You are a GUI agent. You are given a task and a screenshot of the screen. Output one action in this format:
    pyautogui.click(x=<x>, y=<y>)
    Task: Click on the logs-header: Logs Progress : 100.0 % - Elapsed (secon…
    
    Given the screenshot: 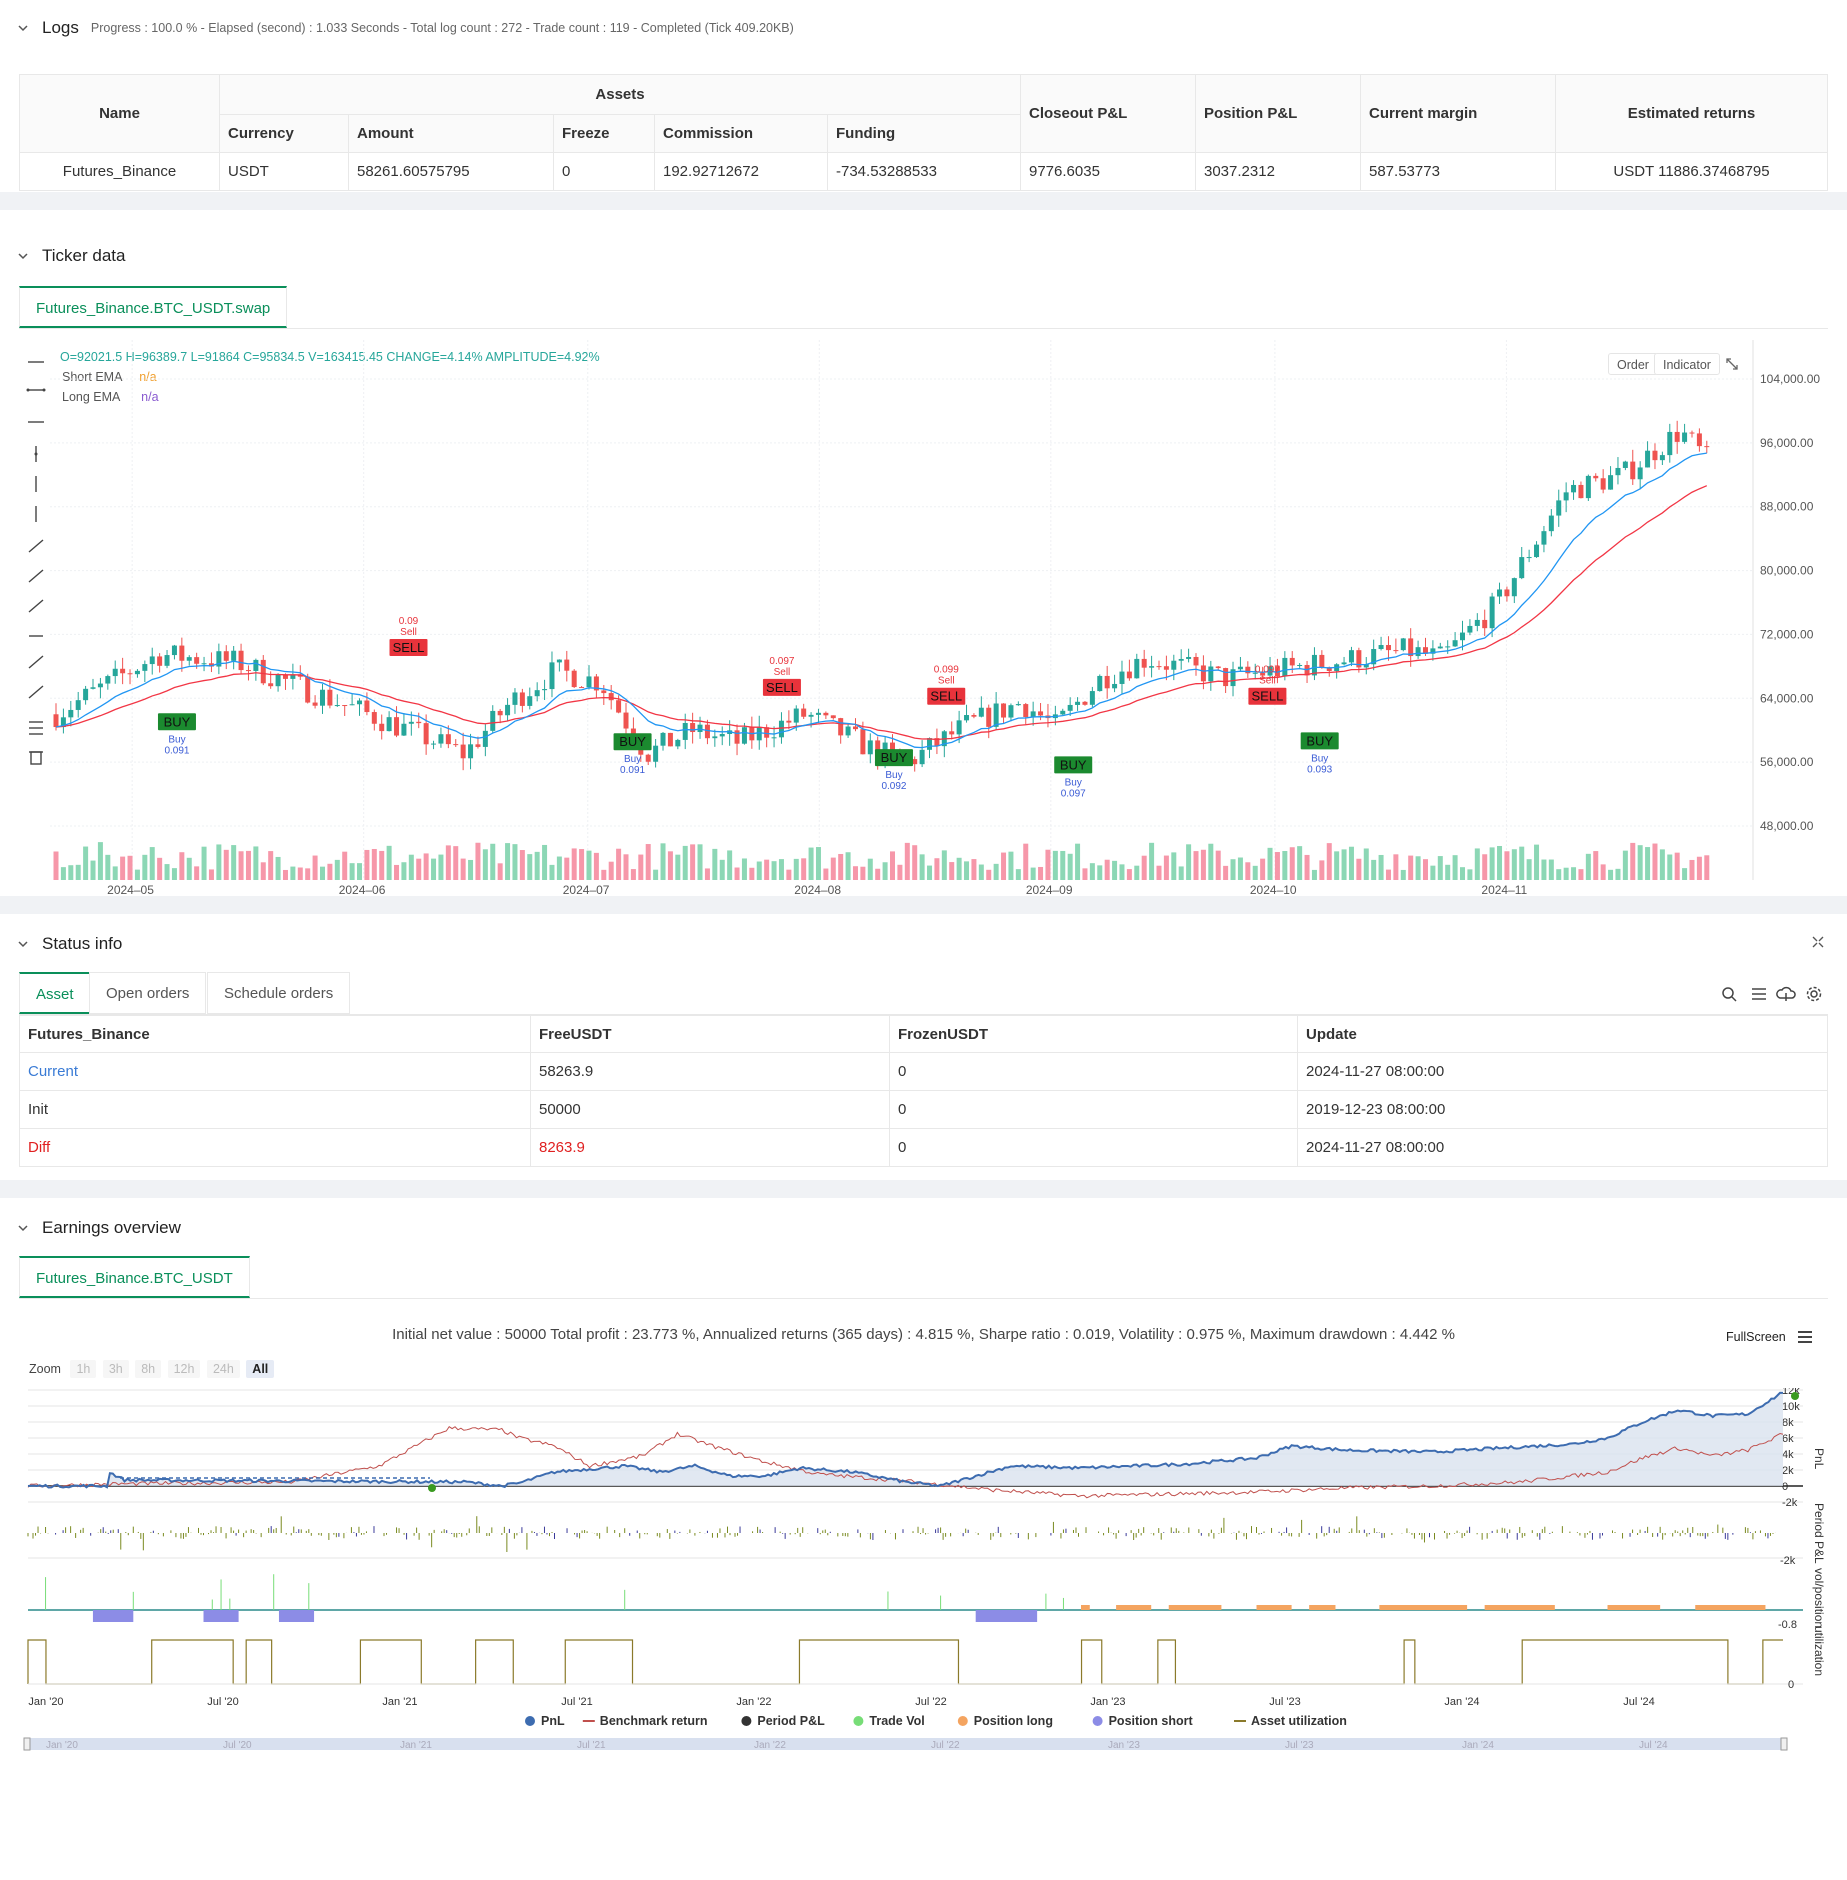 What is the action you would take?
    pyautogui.click(x=406, y=28)
    